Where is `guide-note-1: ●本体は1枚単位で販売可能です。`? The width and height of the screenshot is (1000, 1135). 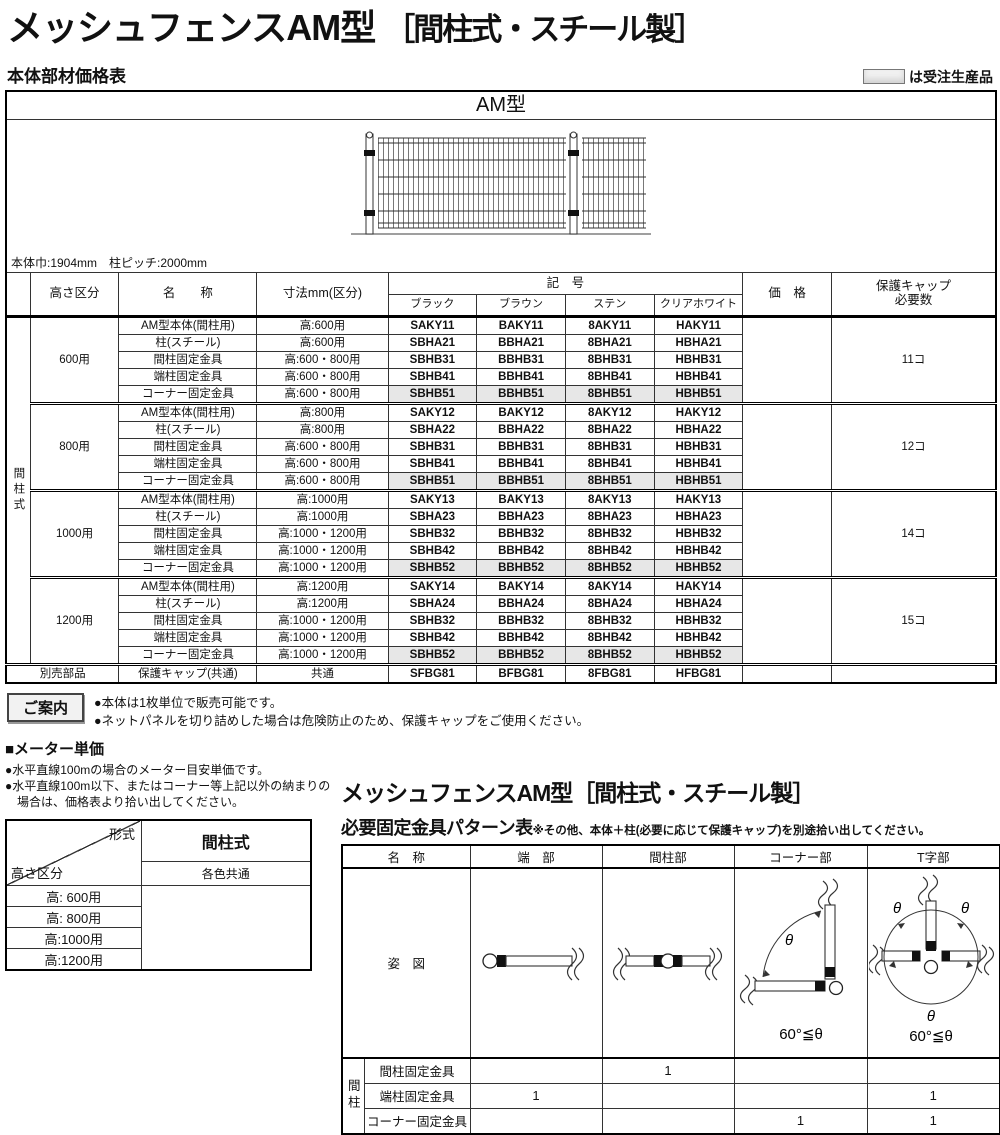
guide-note-1: ●本体は1枚単位で販売可能です。 is located at coordinates (188, 702).